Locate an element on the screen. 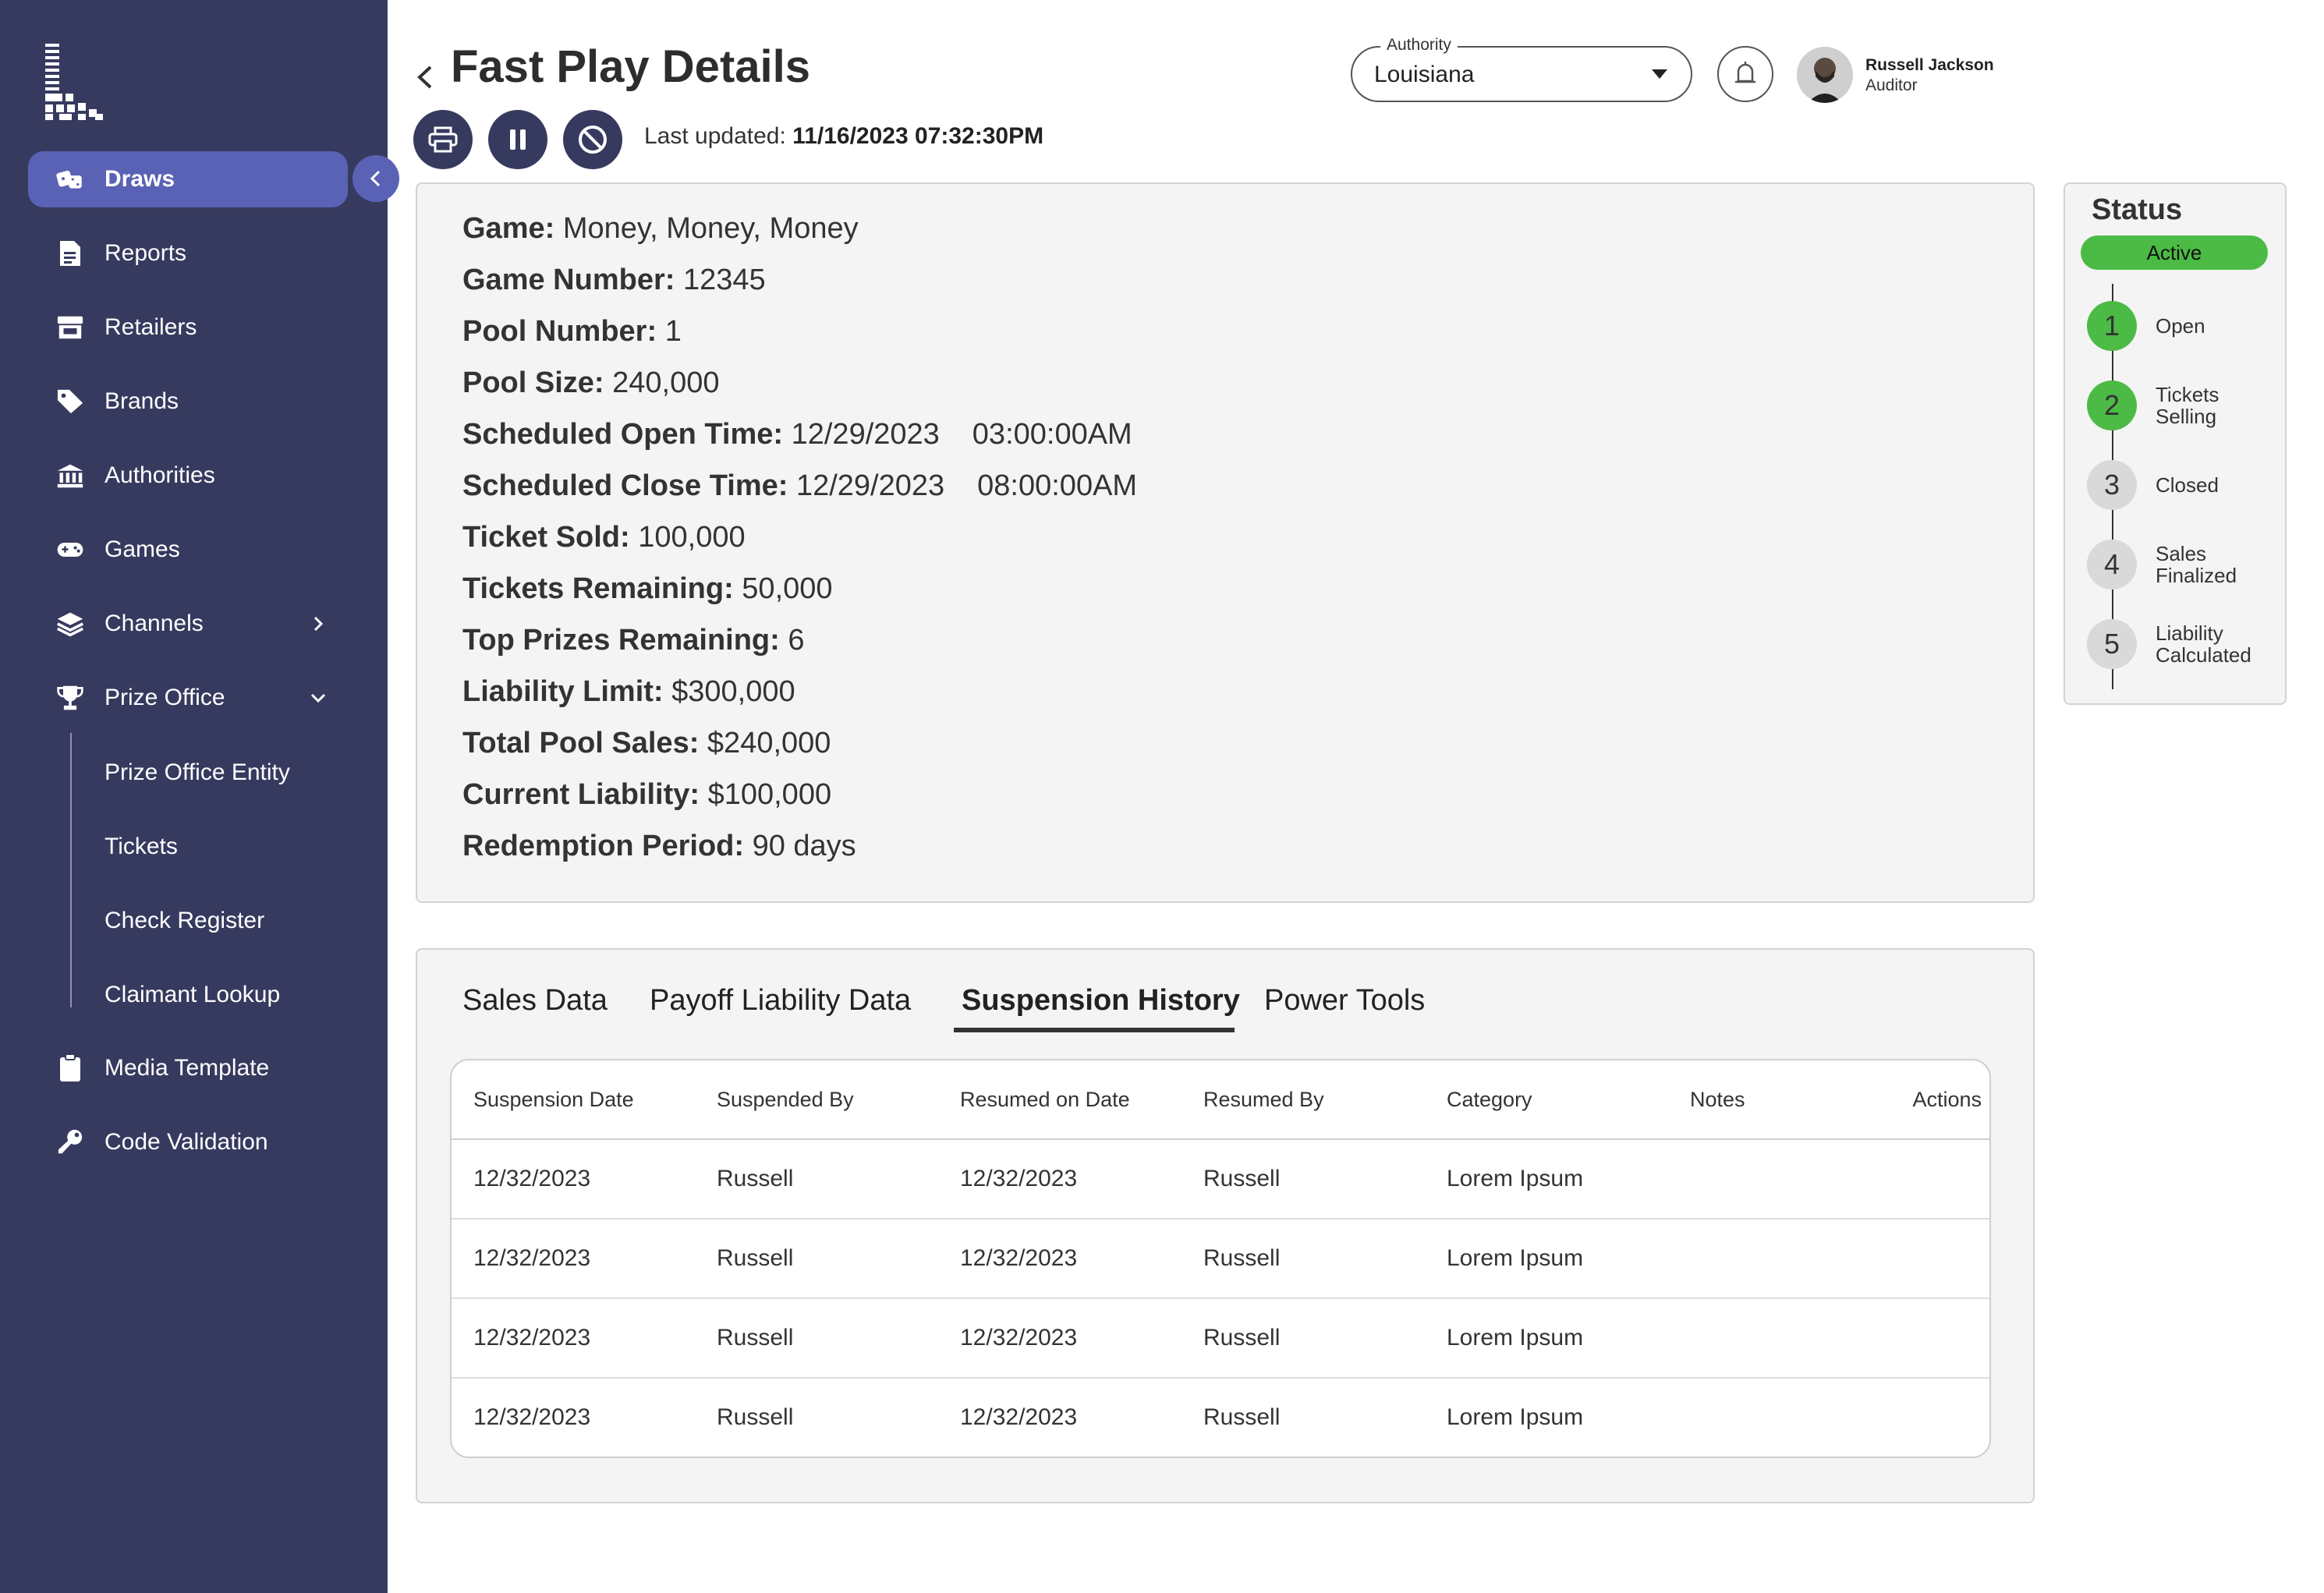 This screenshot has height=1593, width=2324. status-title: Status is located at coordinates (2137, 209).